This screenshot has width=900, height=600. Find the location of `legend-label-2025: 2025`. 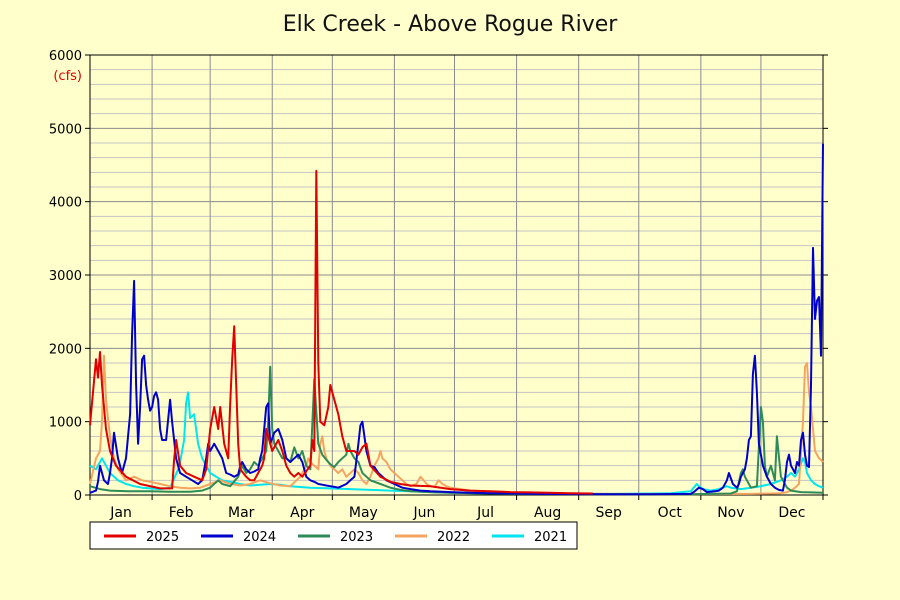

legend-label-2025: 2025 is located at coordinates (162, 537).